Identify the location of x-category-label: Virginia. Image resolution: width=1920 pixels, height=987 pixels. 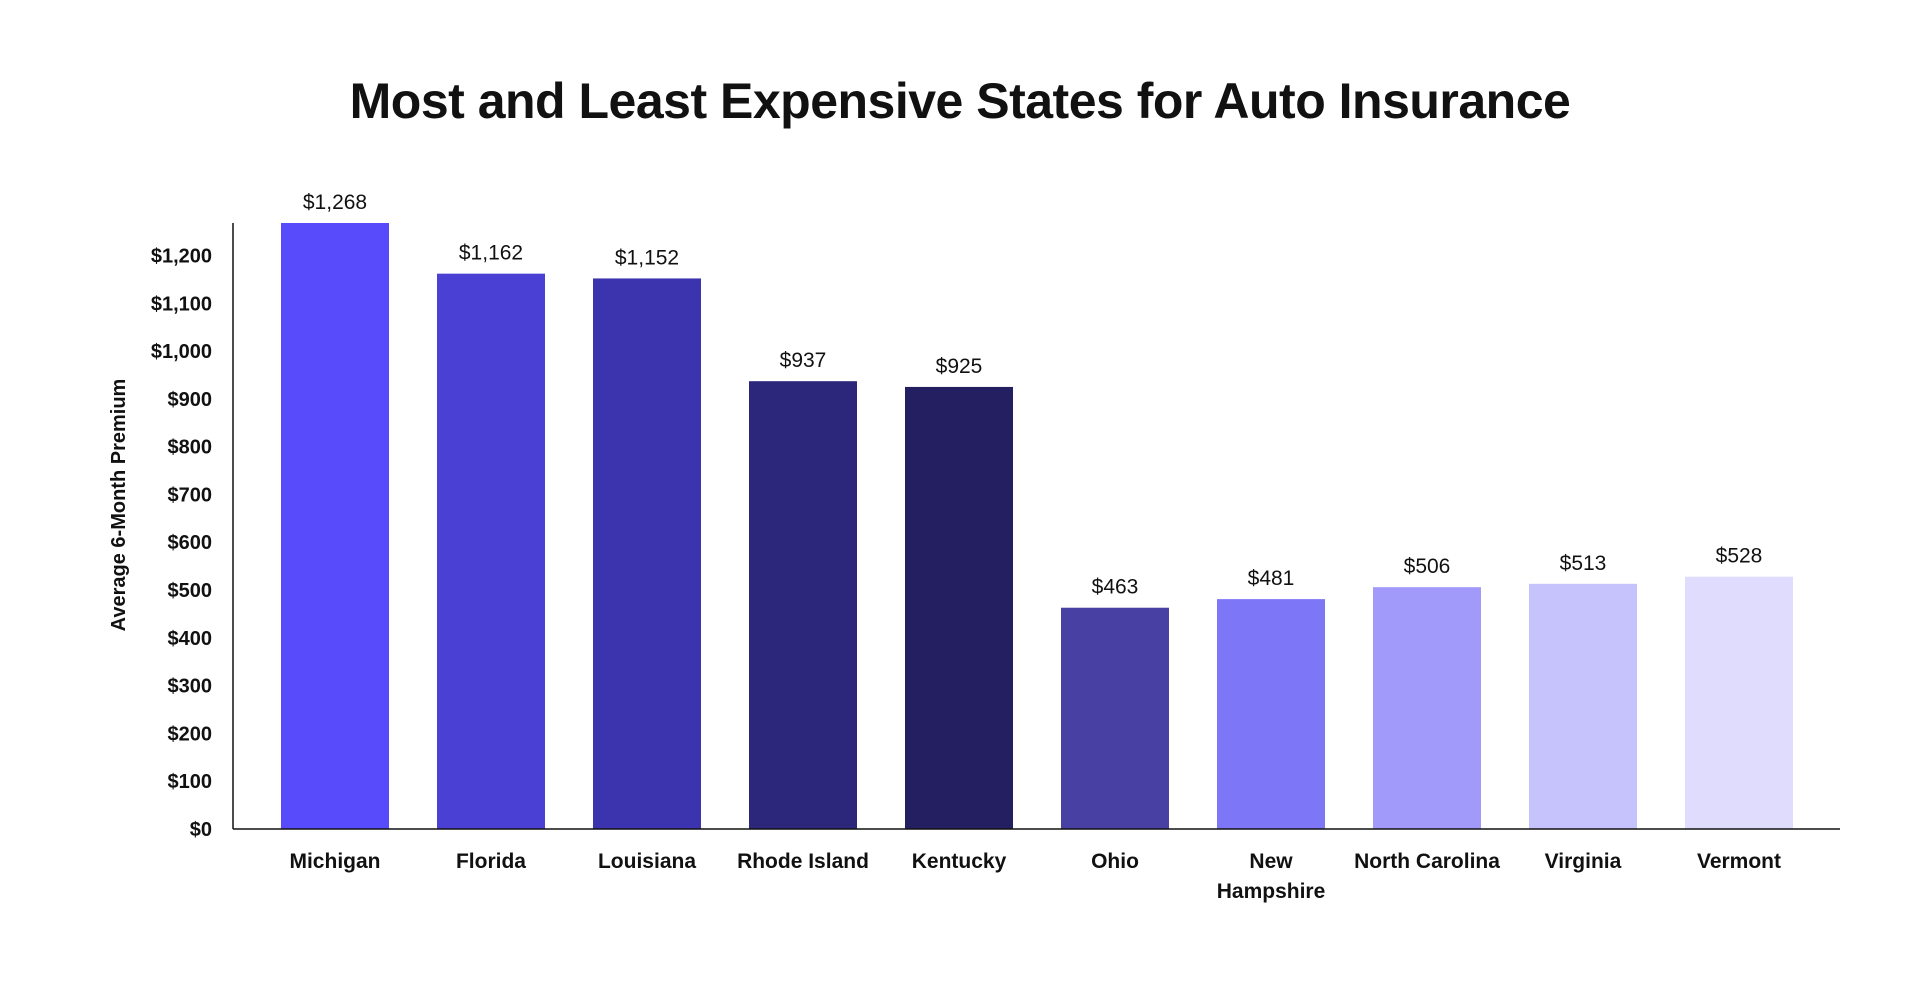
(1583, 861).